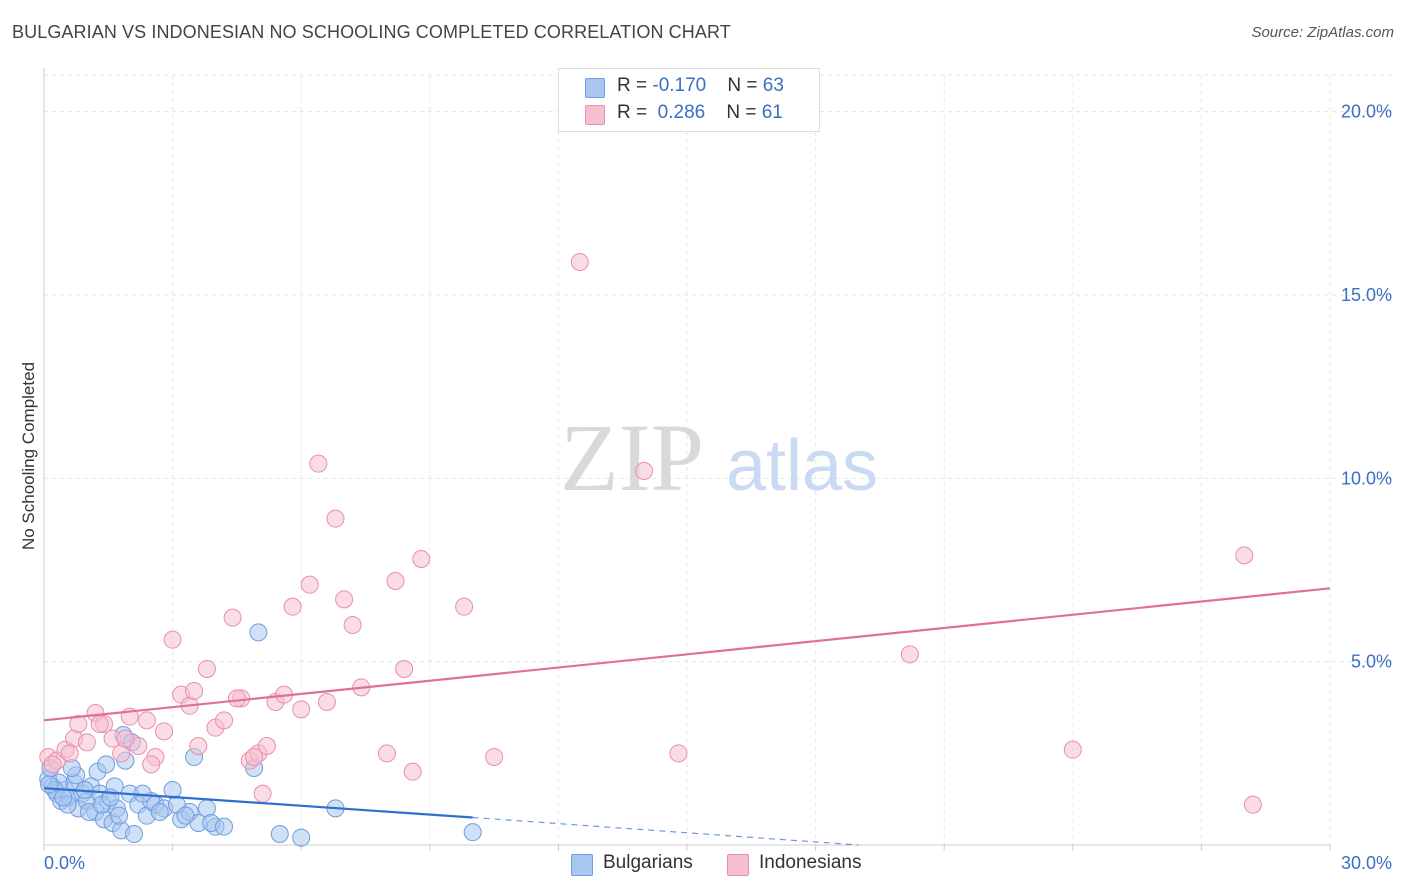 This screenshot has height=892, width=1406. I want to click on legend-r-value: -0.170, so click(679, 85).